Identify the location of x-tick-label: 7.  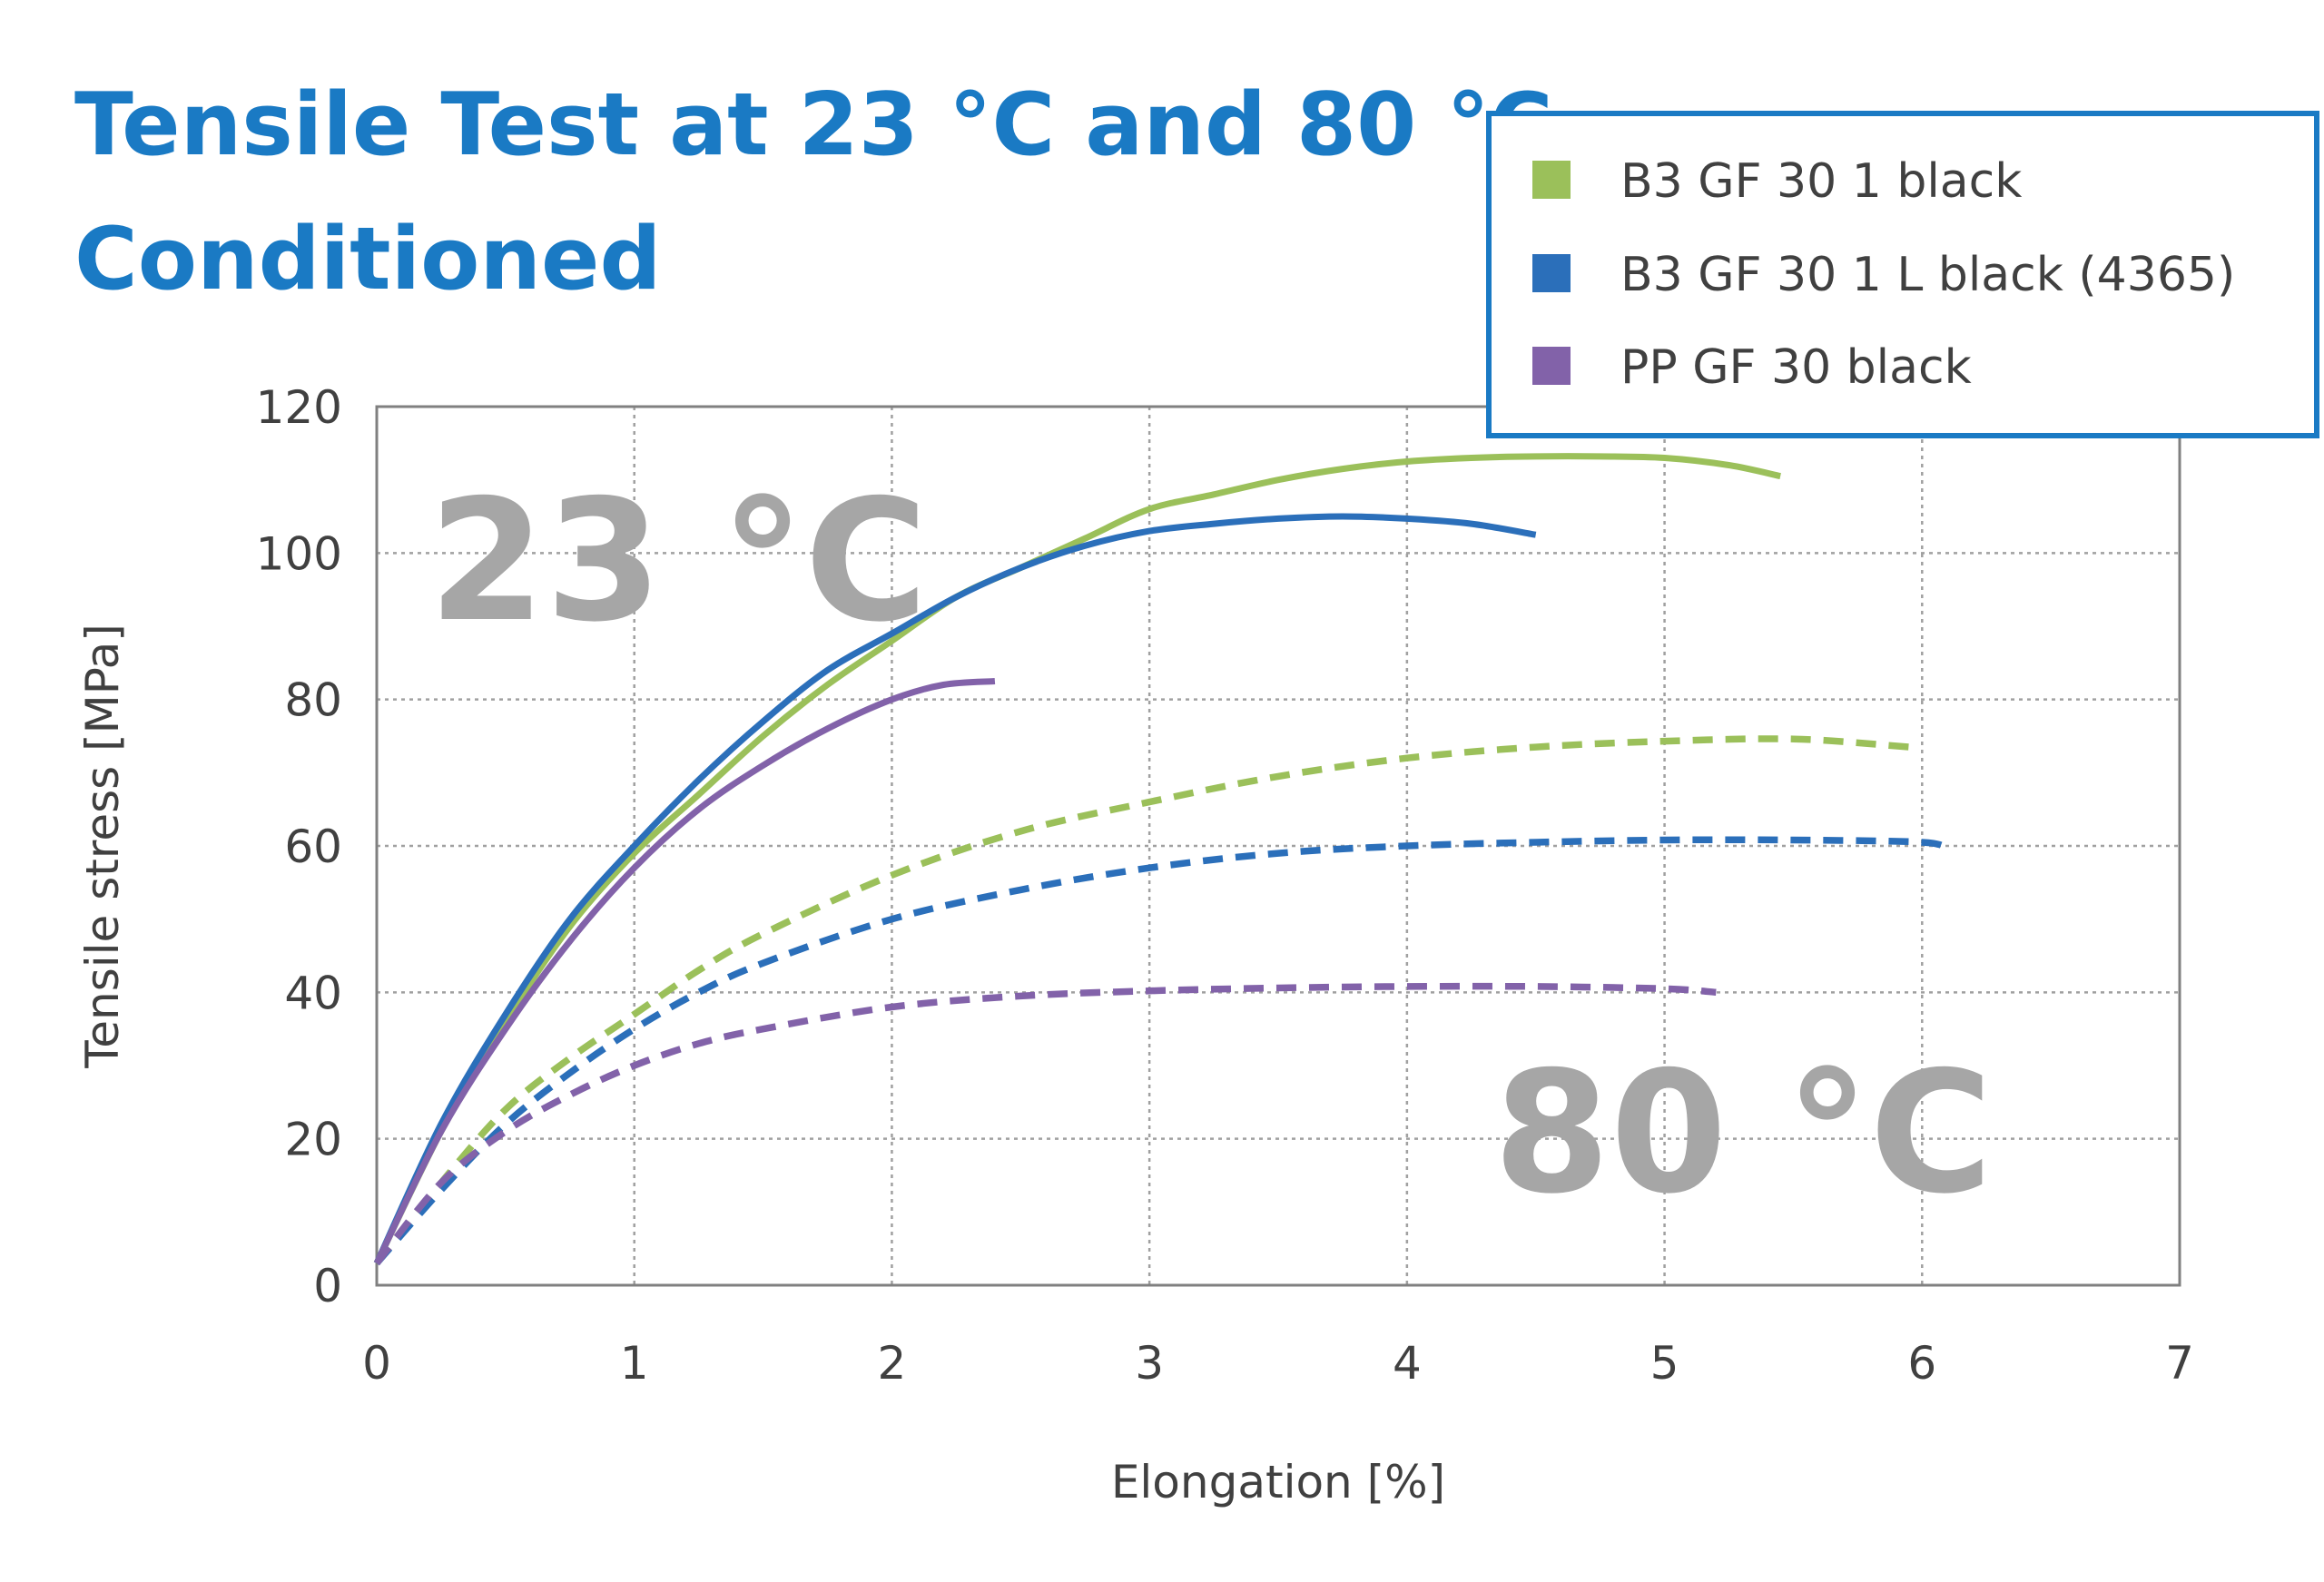
(2179, 1363).